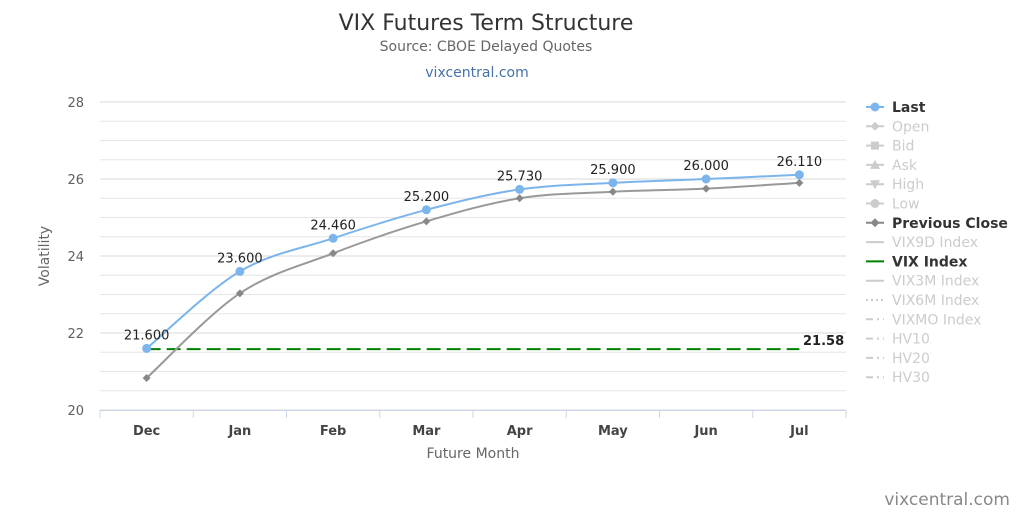 The image size is (1024, 512). I want to click on legend-label: VIX9D Index, so click(935, 243).